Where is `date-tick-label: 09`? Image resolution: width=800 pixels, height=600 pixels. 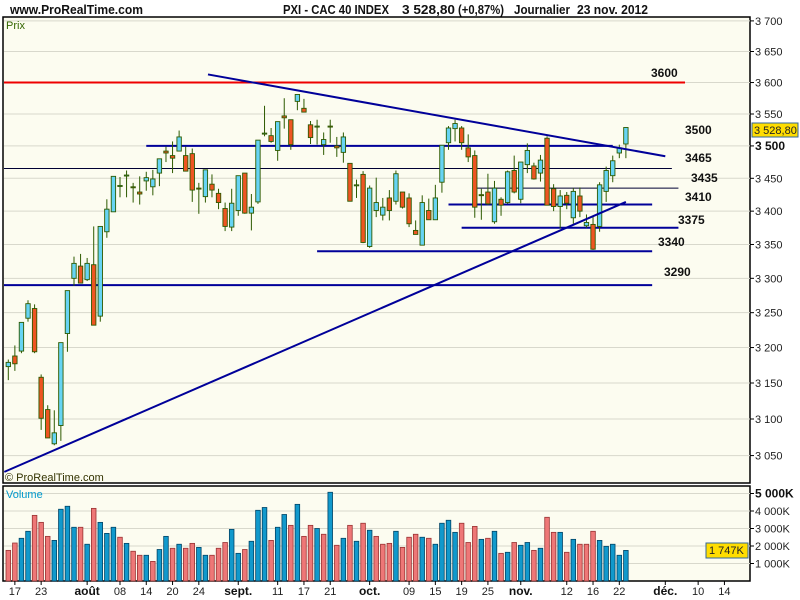
date-tick-label: 09 is located at coordinates (409, 592).